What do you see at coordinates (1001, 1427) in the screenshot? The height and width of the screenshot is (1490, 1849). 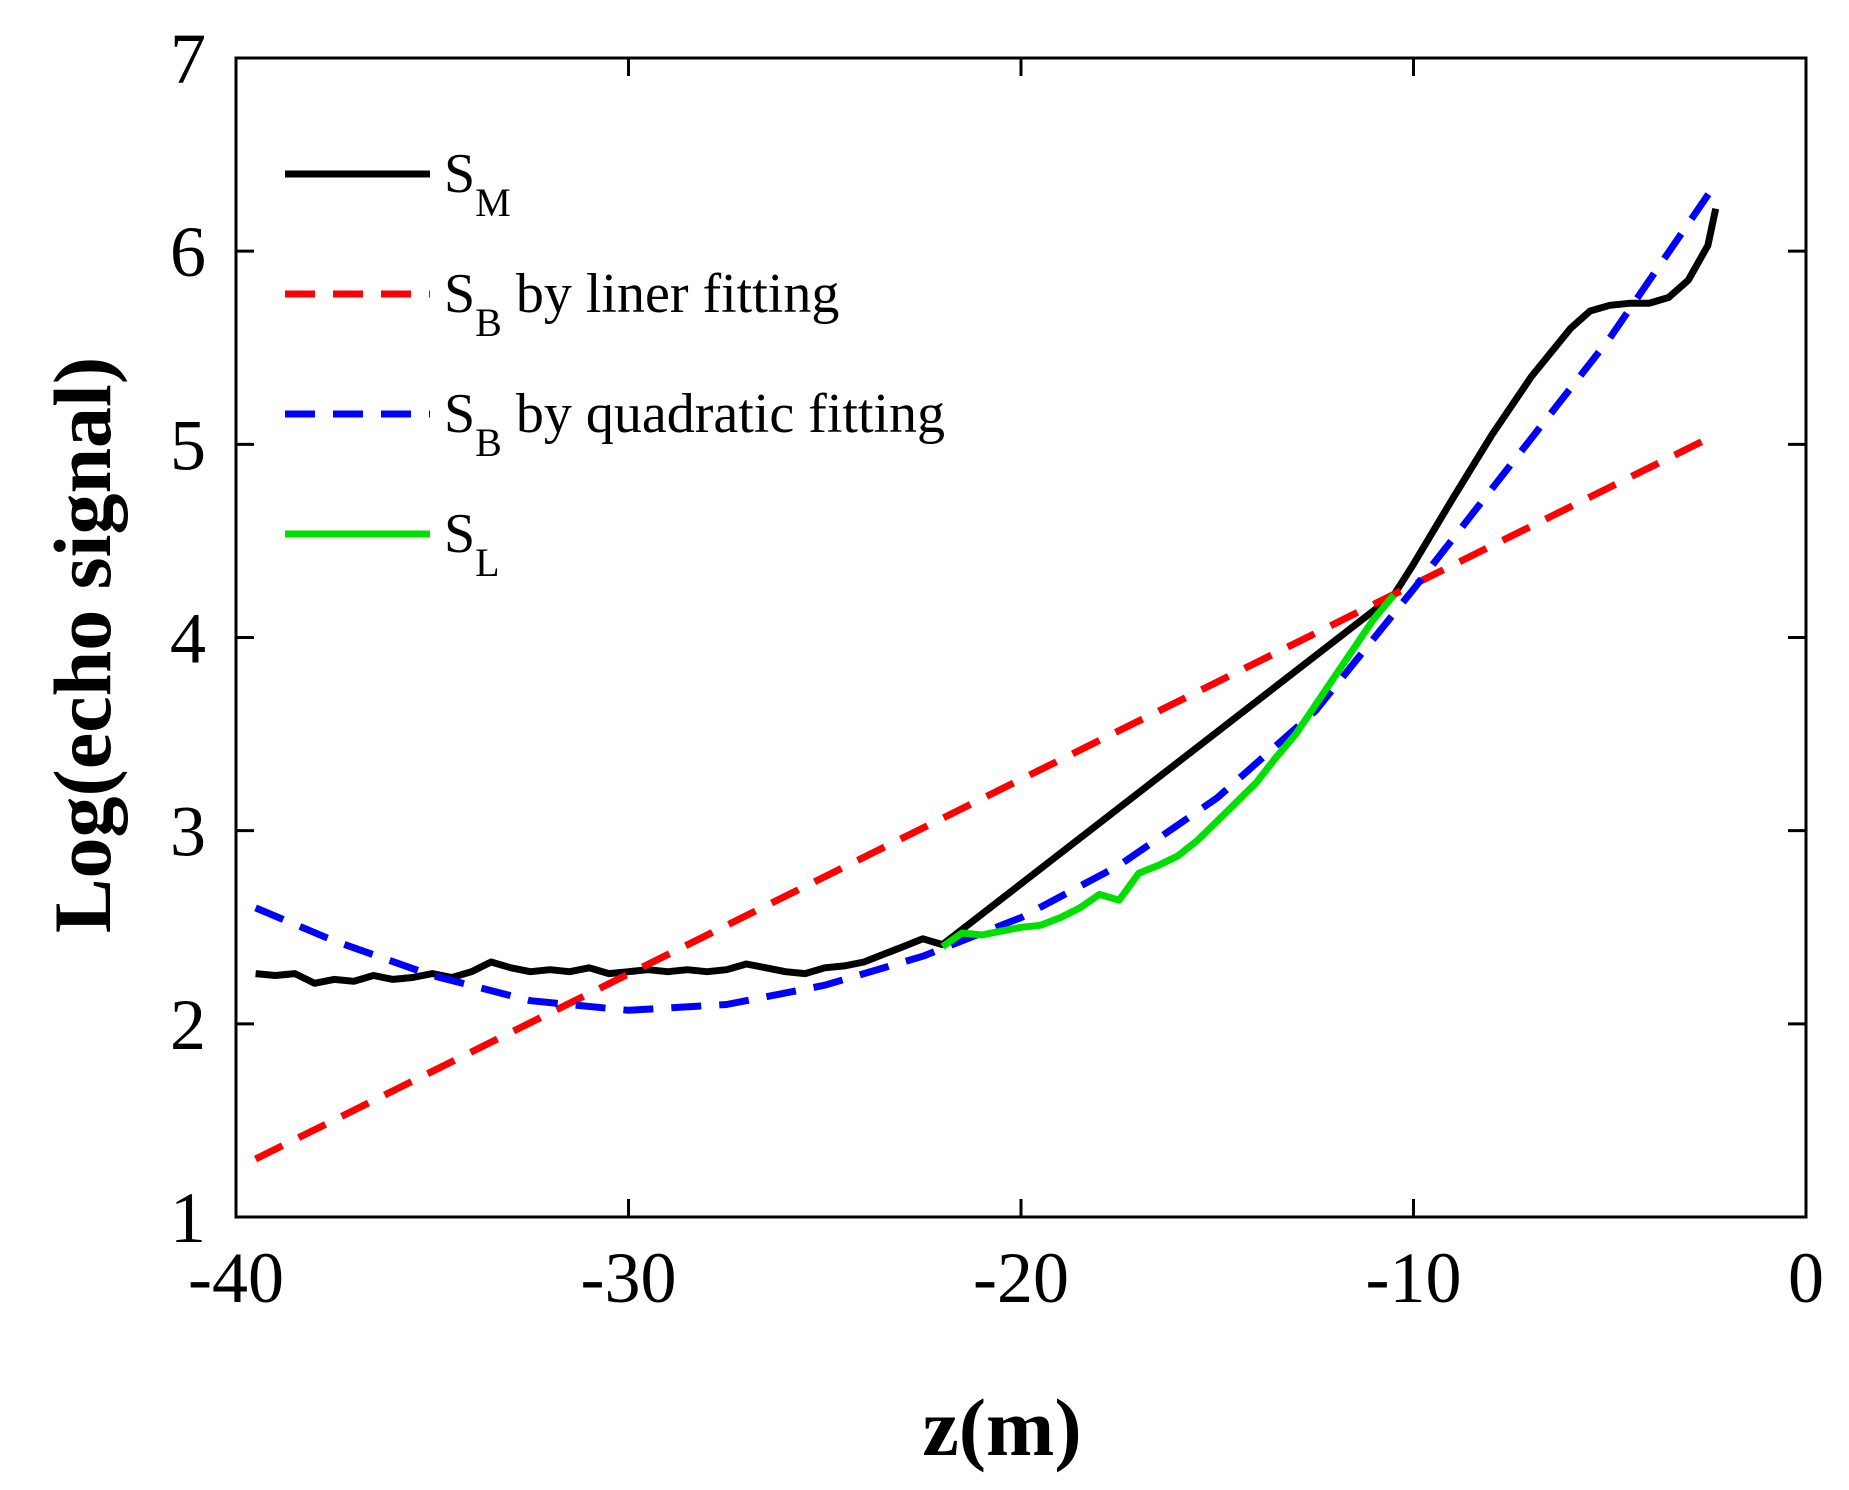 I see `x-axis-title: z(m)` at bounding box center [1001, 1427].